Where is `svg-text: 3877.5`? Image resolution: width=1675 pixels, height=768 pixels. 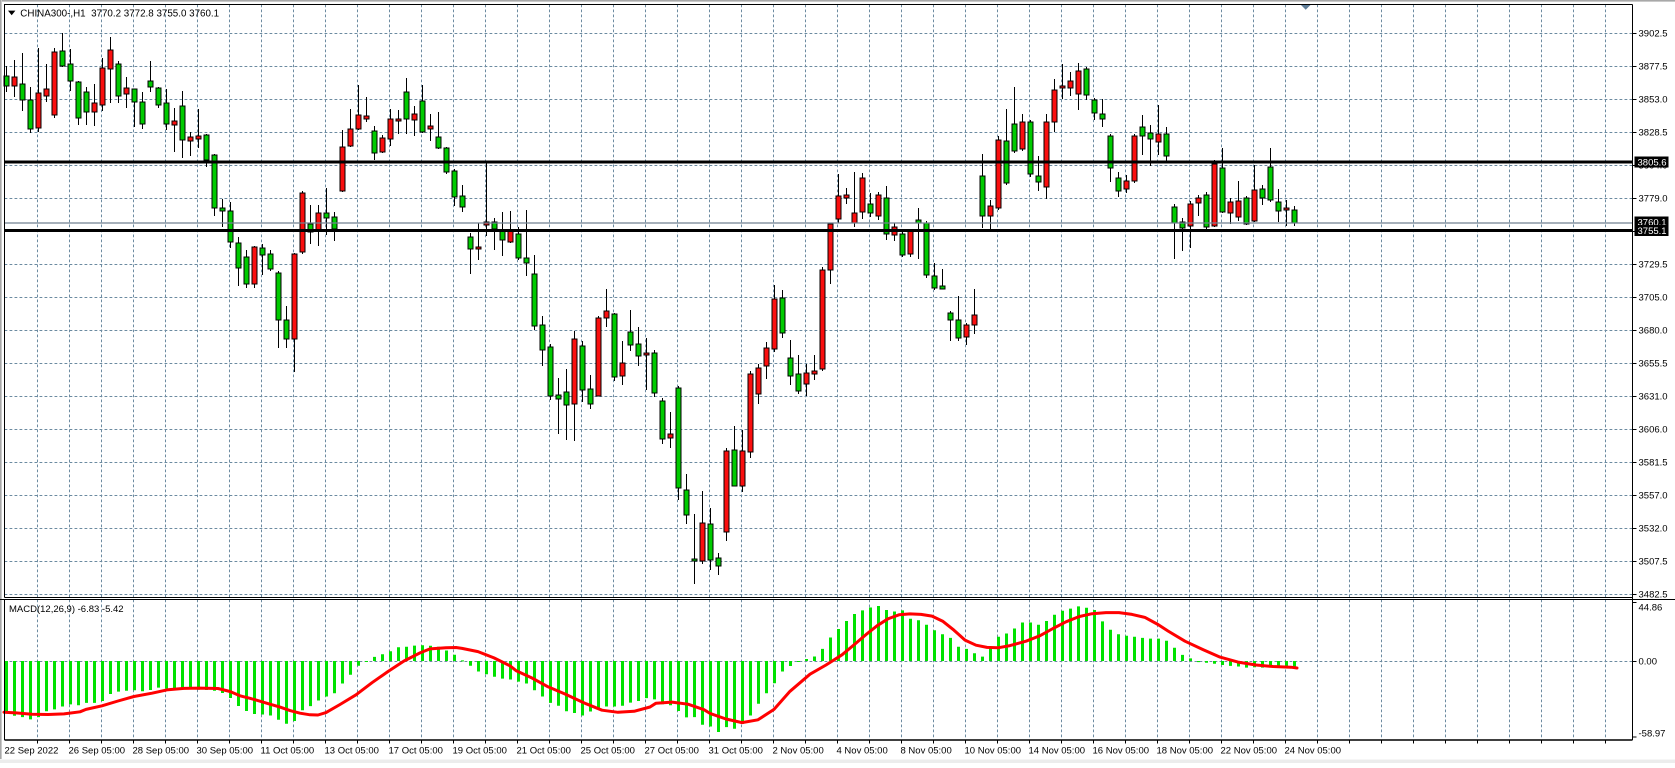 svg-text: 3877.5 is located at coordinates (1653, 67).